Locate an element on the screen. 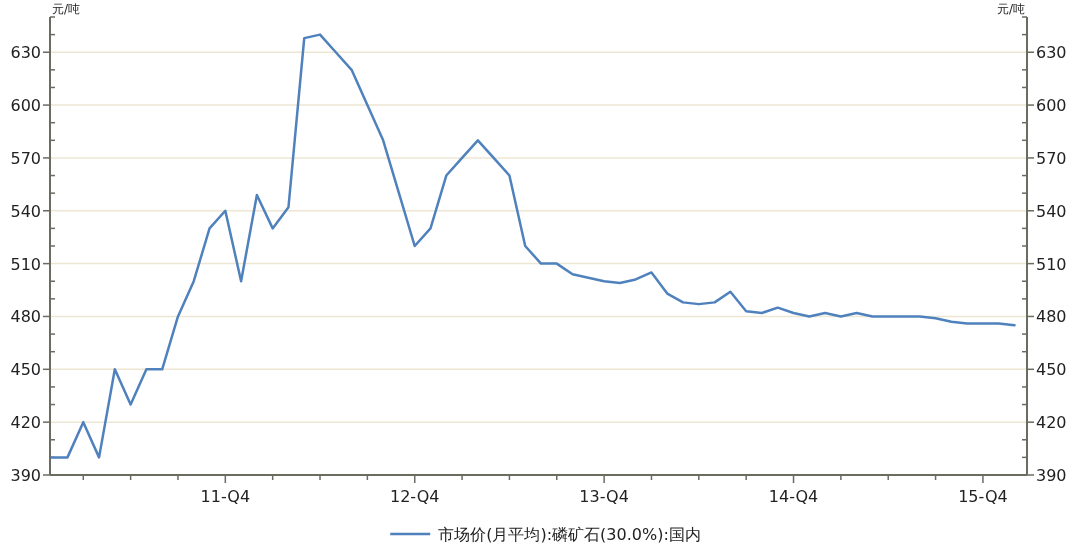 This screenshot has width=1091, height=551. x-tick-label: 13-Q4 is located at coordinates (604, 496).